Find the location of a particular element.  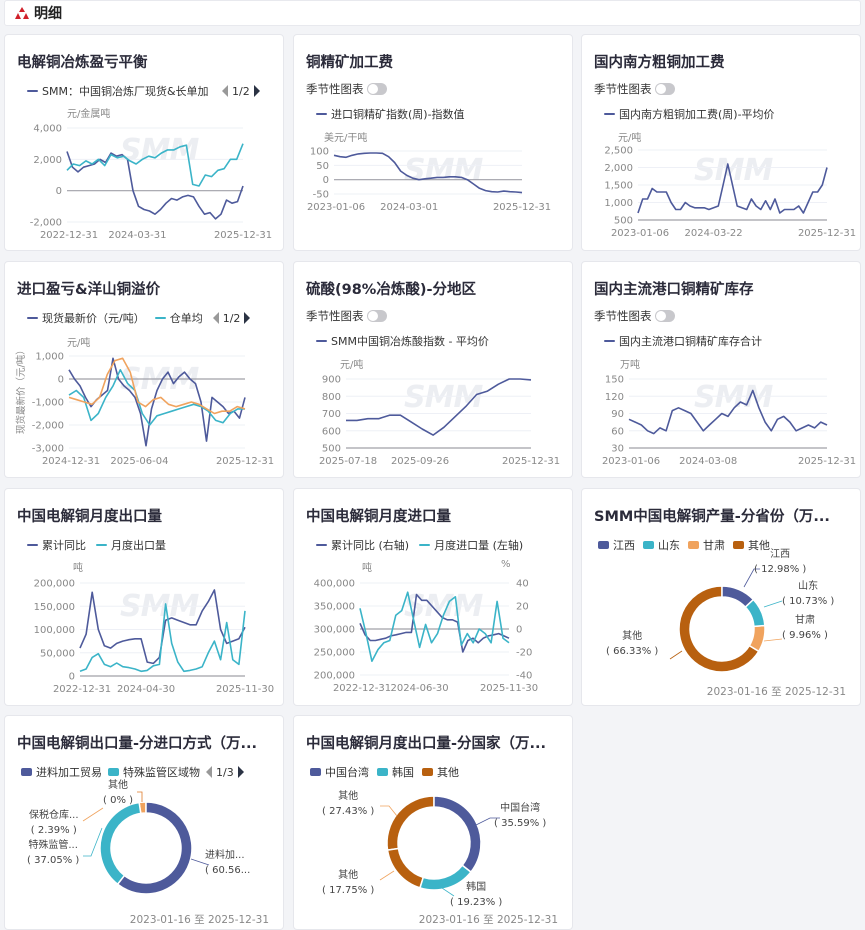

x-tick-label: 2024-03-31 is located at coordinates (137, 235).